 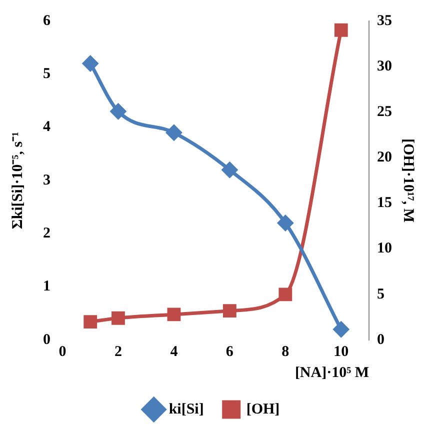 I want to click on y-tick-label: 5, so click(x=46, y=74).